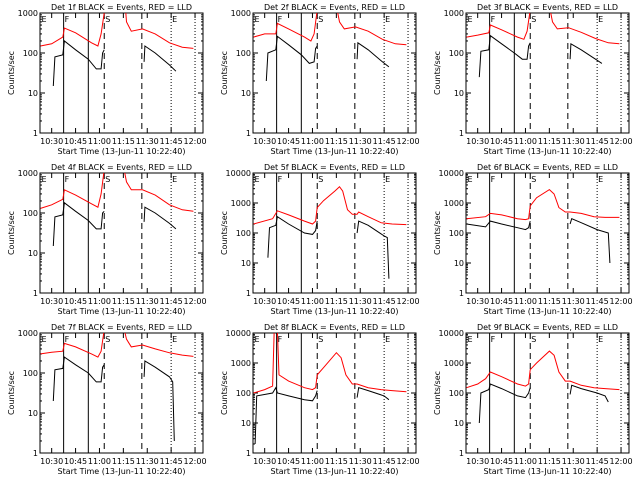 Image resolution: width=640 pixels, height=484 pixels. Describe the element at coordinates (547, 167) in the screenshot. I see `panel-title: Det 6f BLACK = Events, RED = LLD` at that location.